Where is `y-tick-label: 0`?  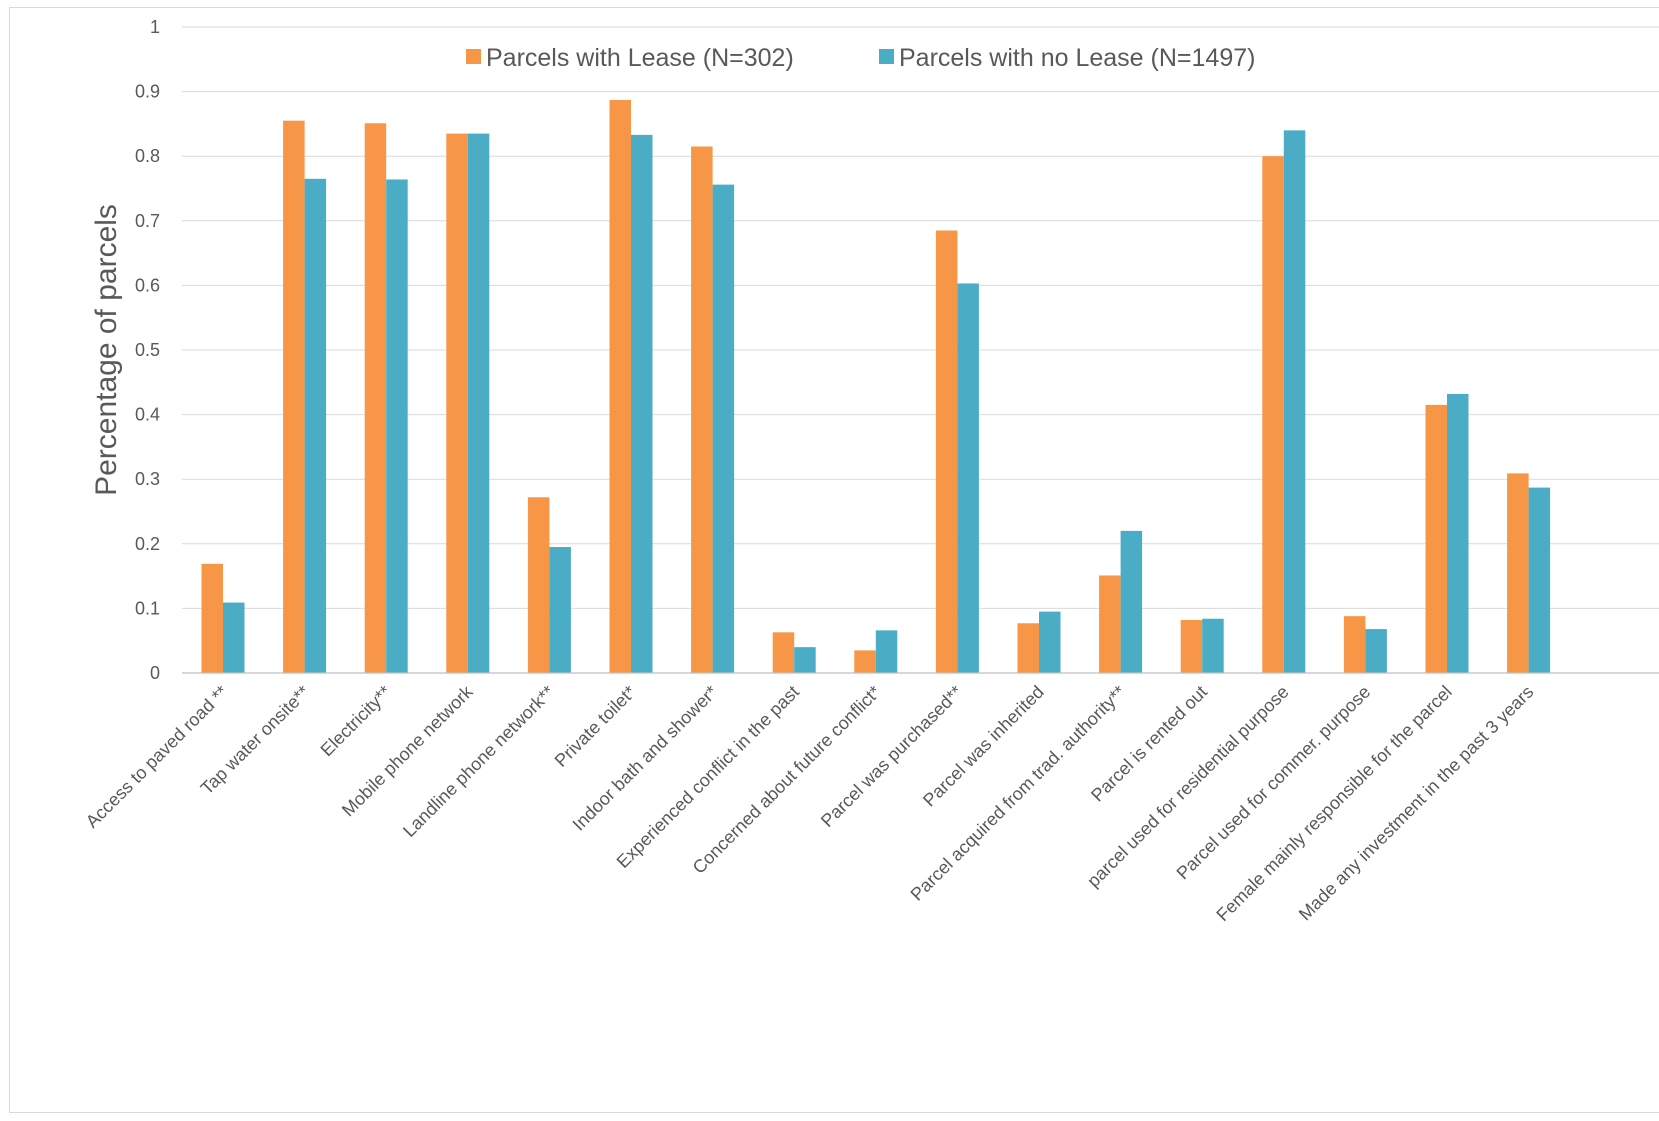
y-tick-label: 0 is located at coordinates (155, 673).